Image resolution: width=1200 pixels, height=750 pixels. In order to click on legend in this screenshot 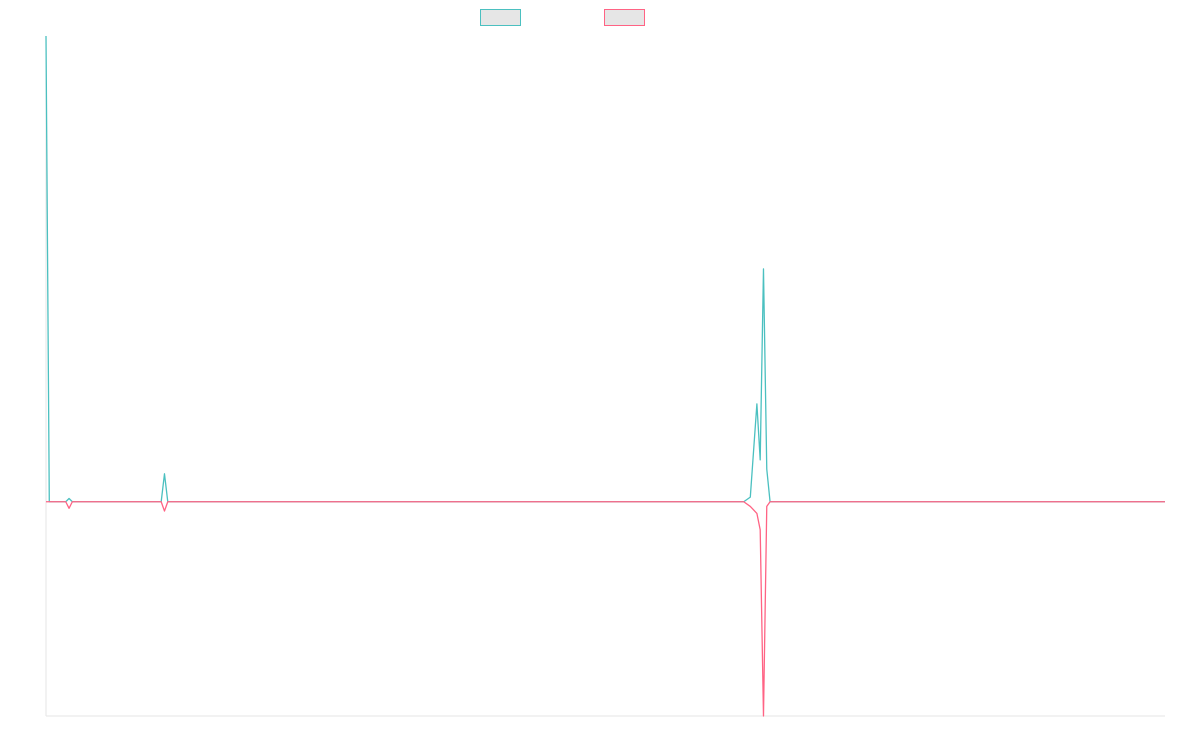, I will do `click(562, 17)`.